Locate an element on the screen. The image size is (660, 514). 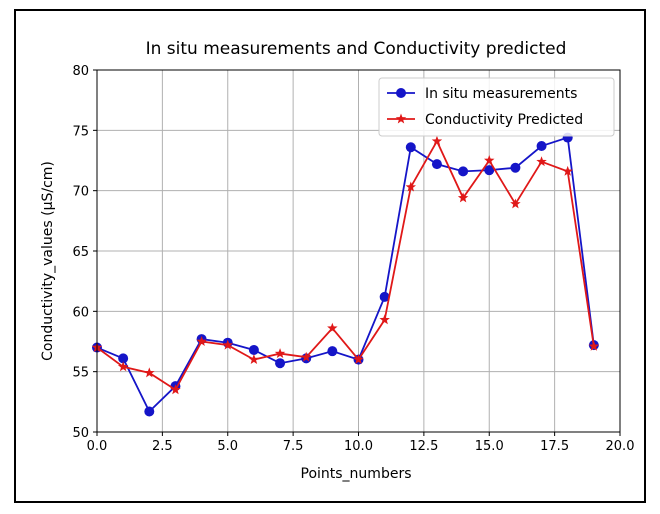
legend-entry: In situ measurements is located at coordinates (482, 94).